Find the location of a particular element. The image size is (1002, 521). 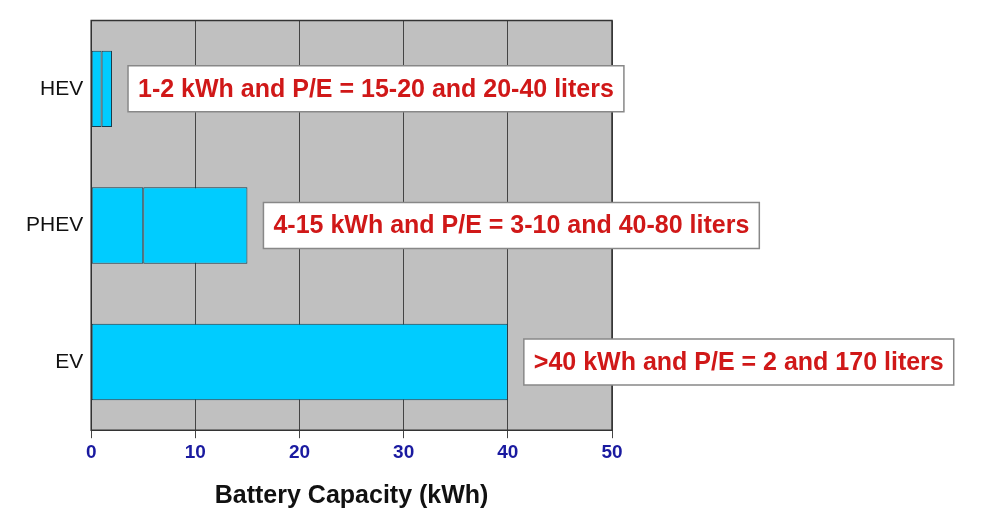

x-tick-label: 20 is located at coordinates (299, 451).